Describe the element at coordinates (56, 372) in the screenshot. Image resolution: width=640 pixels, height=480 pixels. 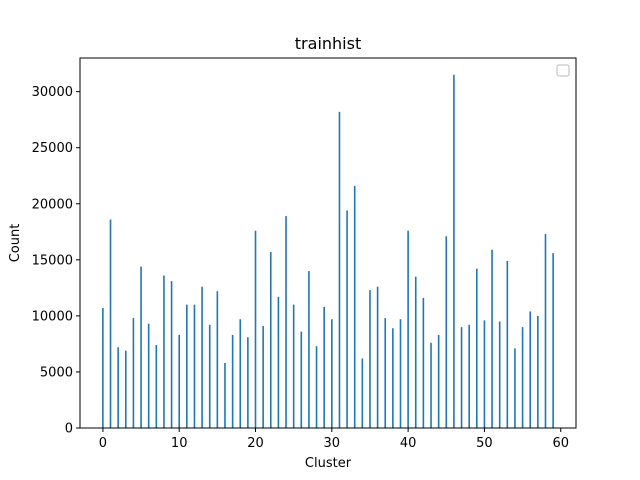
I see `y-tick-label: 5000` at that location.